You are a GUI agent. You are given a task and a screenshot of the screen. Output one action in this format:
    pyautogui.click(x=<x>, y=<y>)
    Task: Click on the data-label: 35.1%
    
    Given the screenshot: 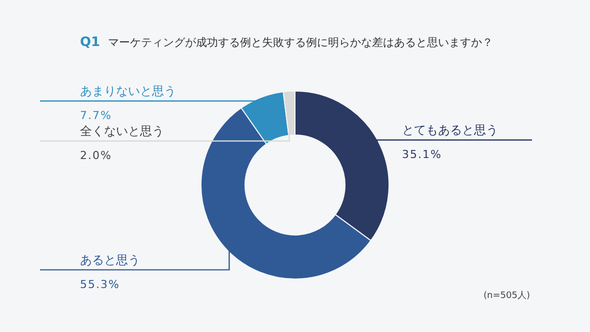 What is the action you would take?
    pyautogui.click(x=422, y=154)
    